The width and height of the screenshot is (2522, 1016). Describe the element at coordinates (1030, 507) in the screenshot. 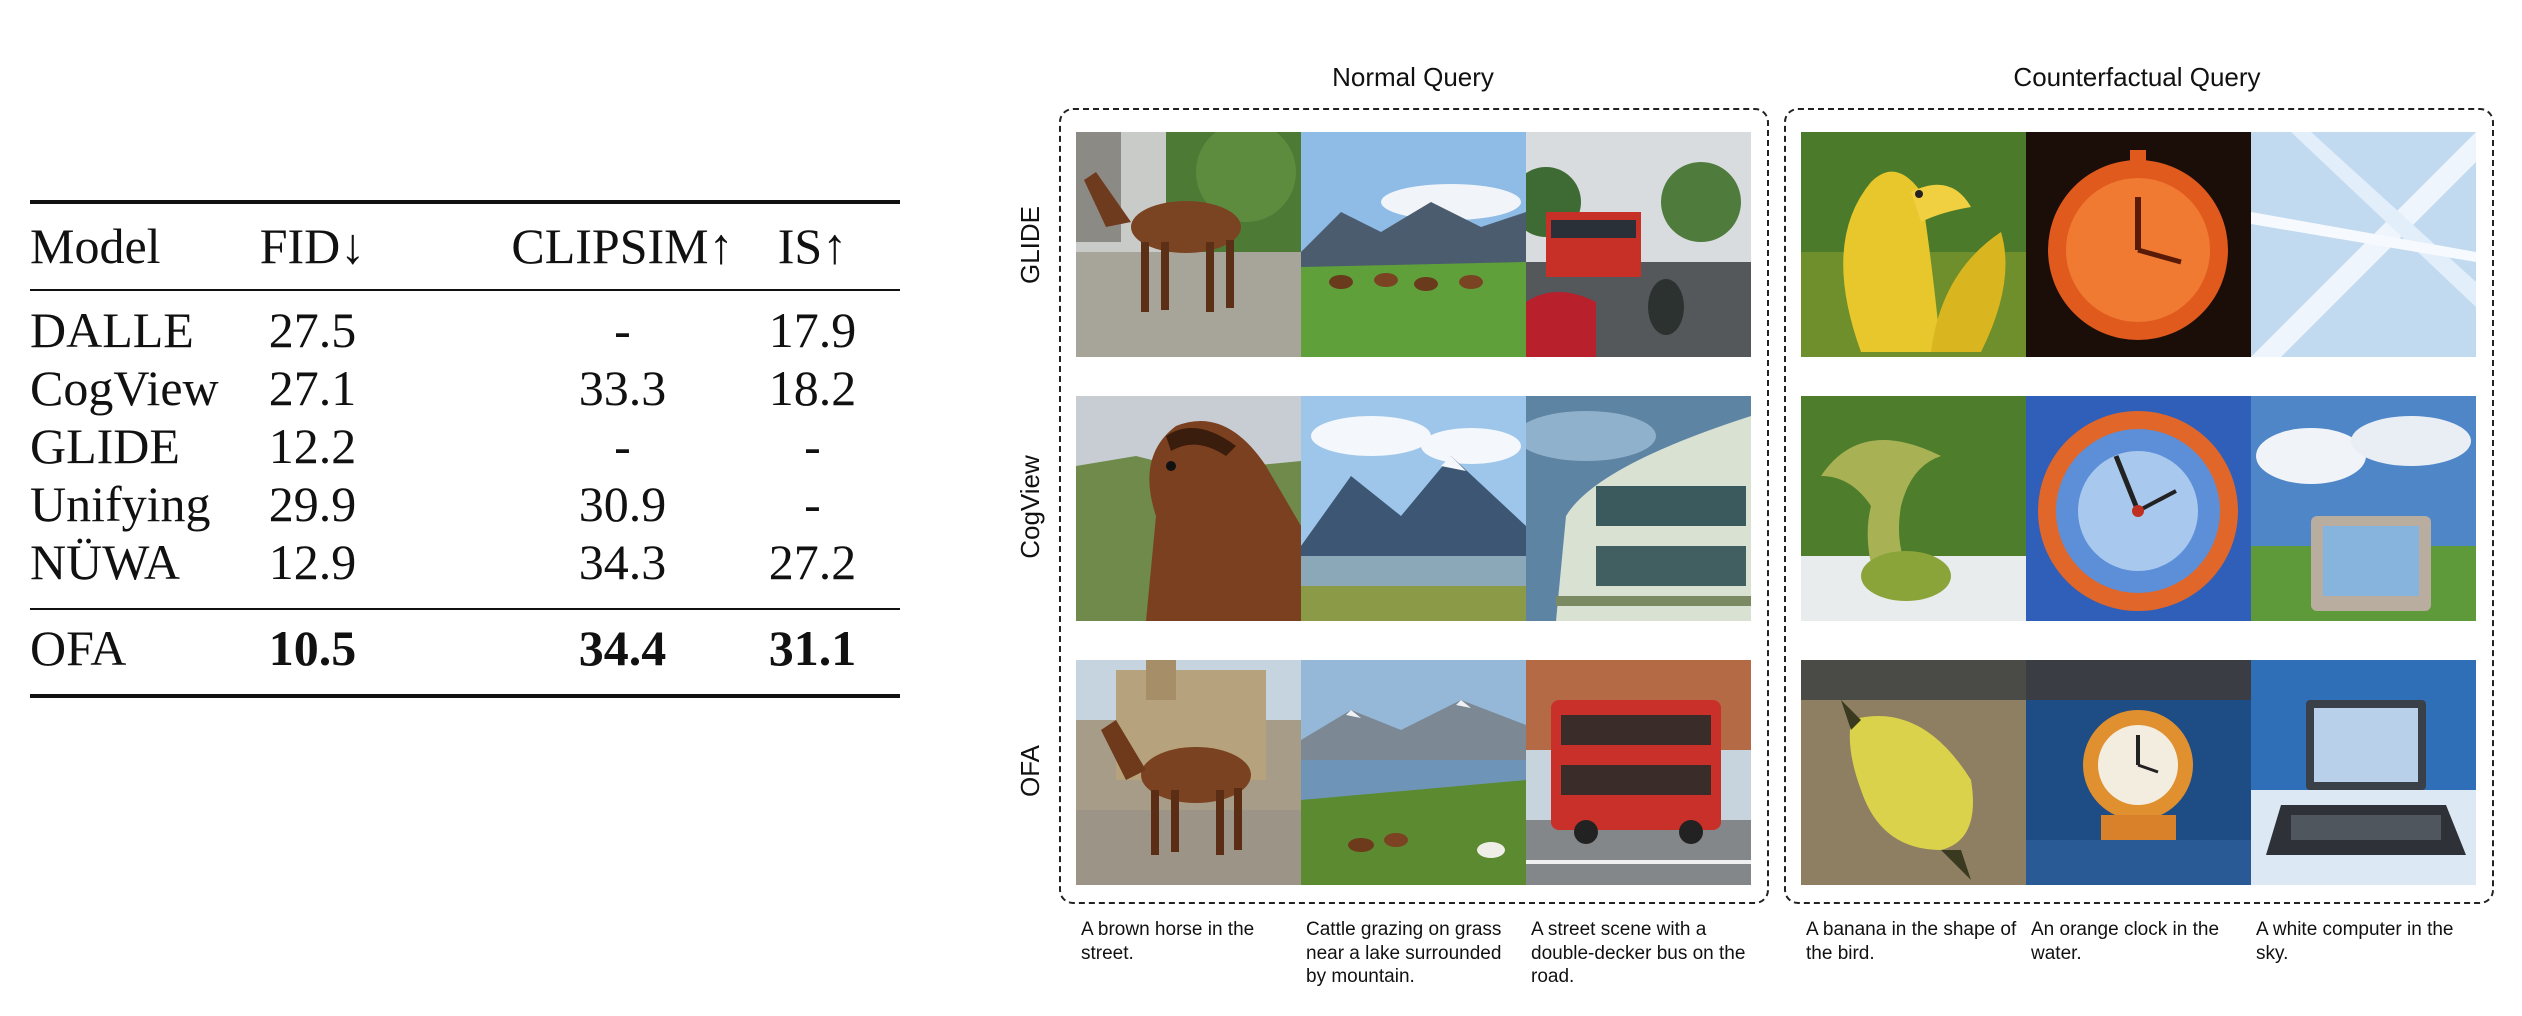

I see `row-label-cogview: CogView` at that location.